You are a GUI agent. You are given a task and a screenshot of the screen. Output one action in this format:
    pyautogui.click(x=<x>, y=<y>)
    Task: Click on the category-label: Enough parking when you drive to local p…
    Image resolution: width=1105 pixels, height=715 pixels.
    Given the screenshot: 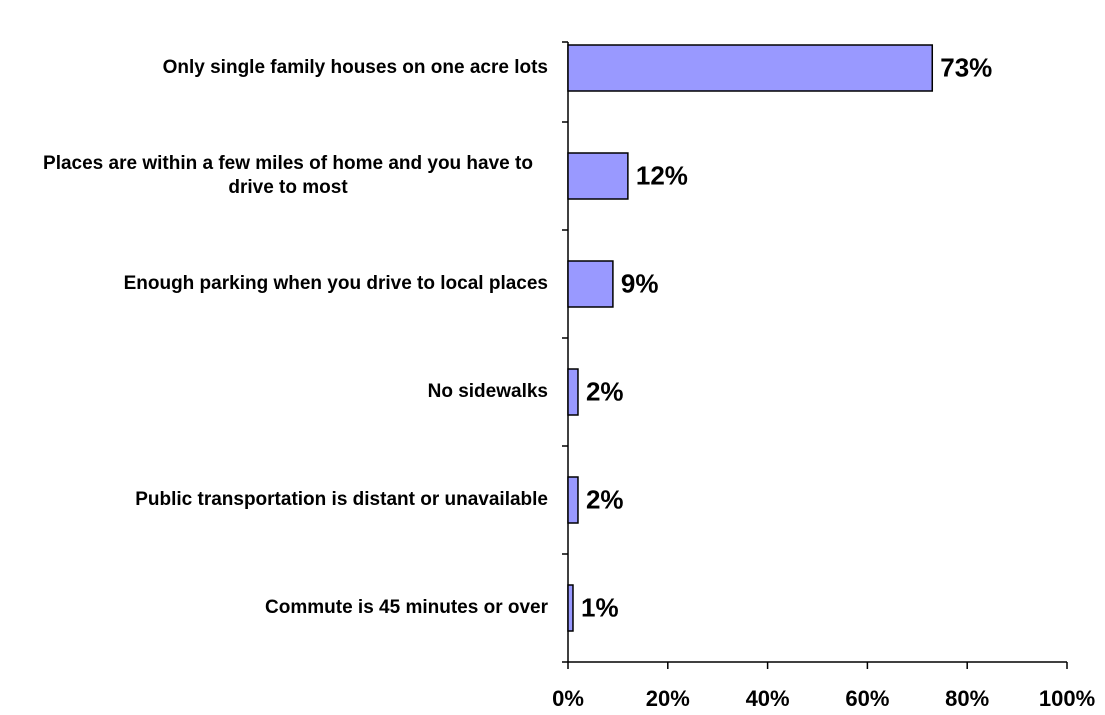 What is the action you would take?
    pyautogui.click(x=336, y=284)
    